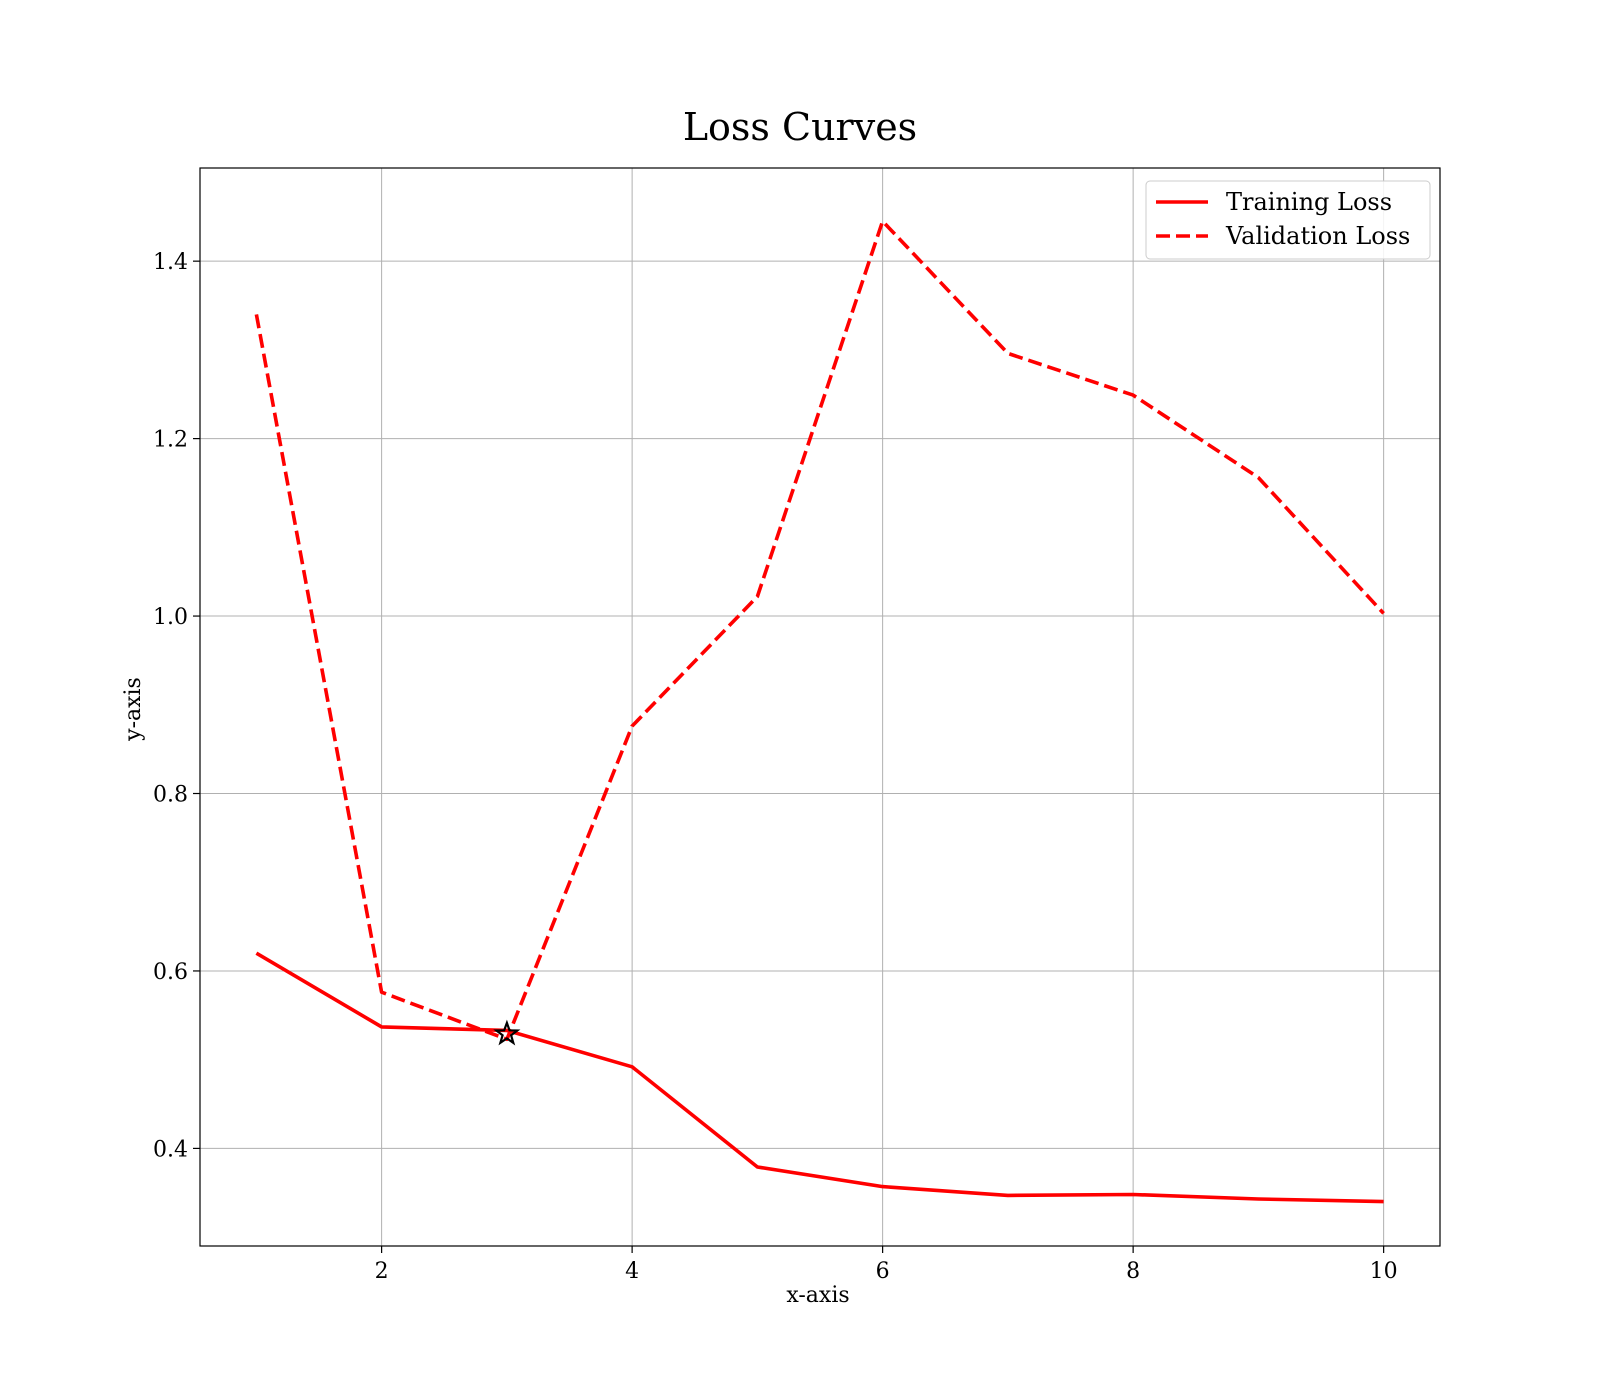 Image resolution: width=1600 pixels, height=1400 pixels. Describe the element at coordinates (632, 1271) in the screenshot. I see `x-tick-label: 4` at that location.